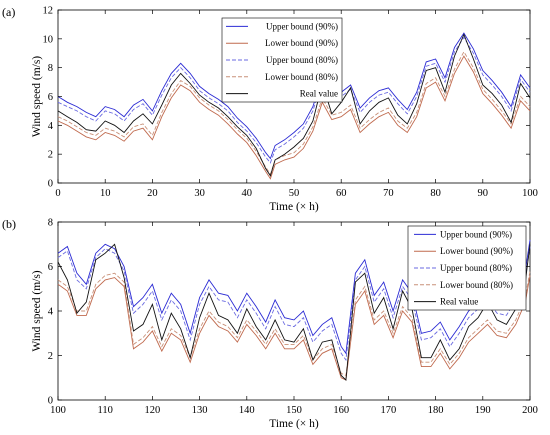 Image resolution: width=550 pixels, height=435 pixels. Describe the element at coordinates (153, 410) in the screenshot. I see `x-tick-label: 120` at that location.